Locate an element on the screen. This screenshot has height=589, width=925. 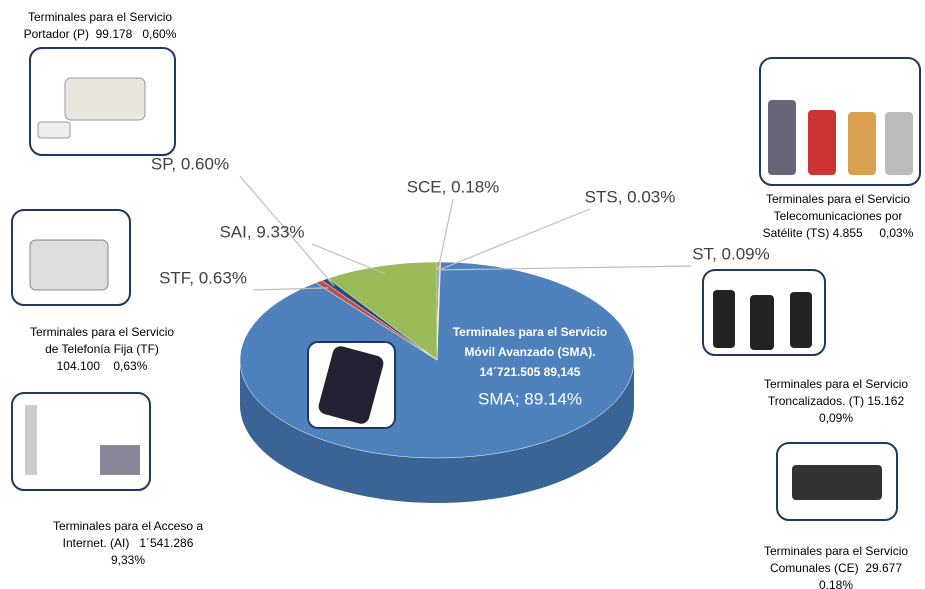
data-label: STS, 0.03% is located at coordinates (630, 196).